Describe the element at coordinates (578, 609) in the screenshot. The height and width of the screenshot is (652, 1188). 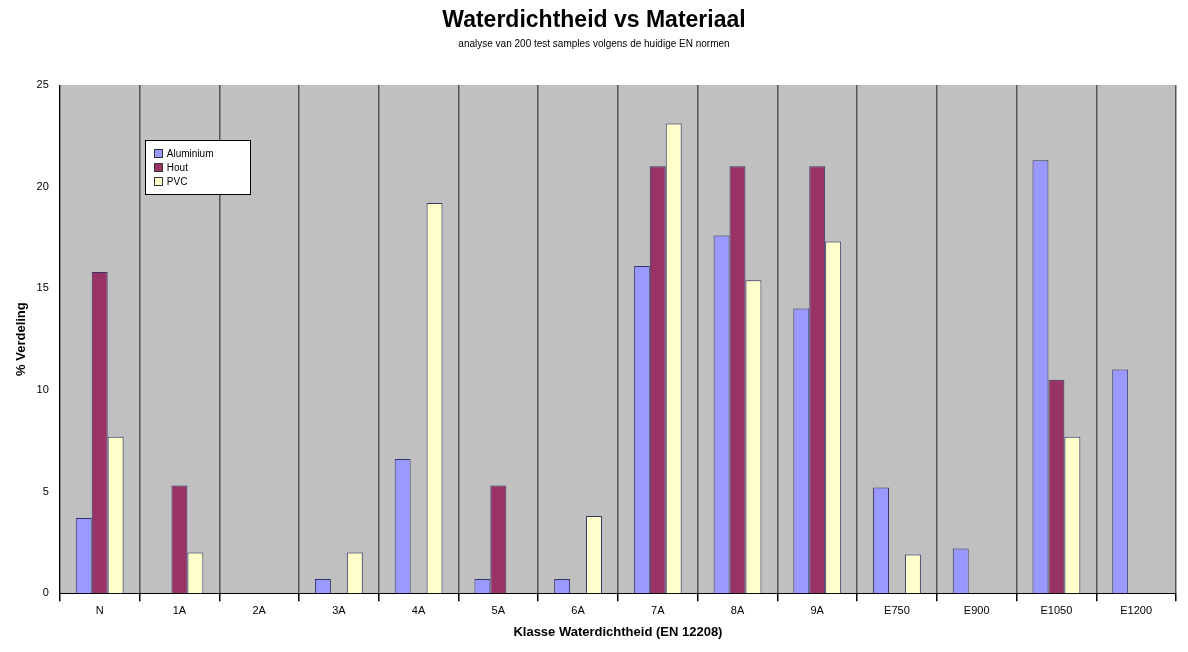
I see `x-tick-label: 6A` at that location.